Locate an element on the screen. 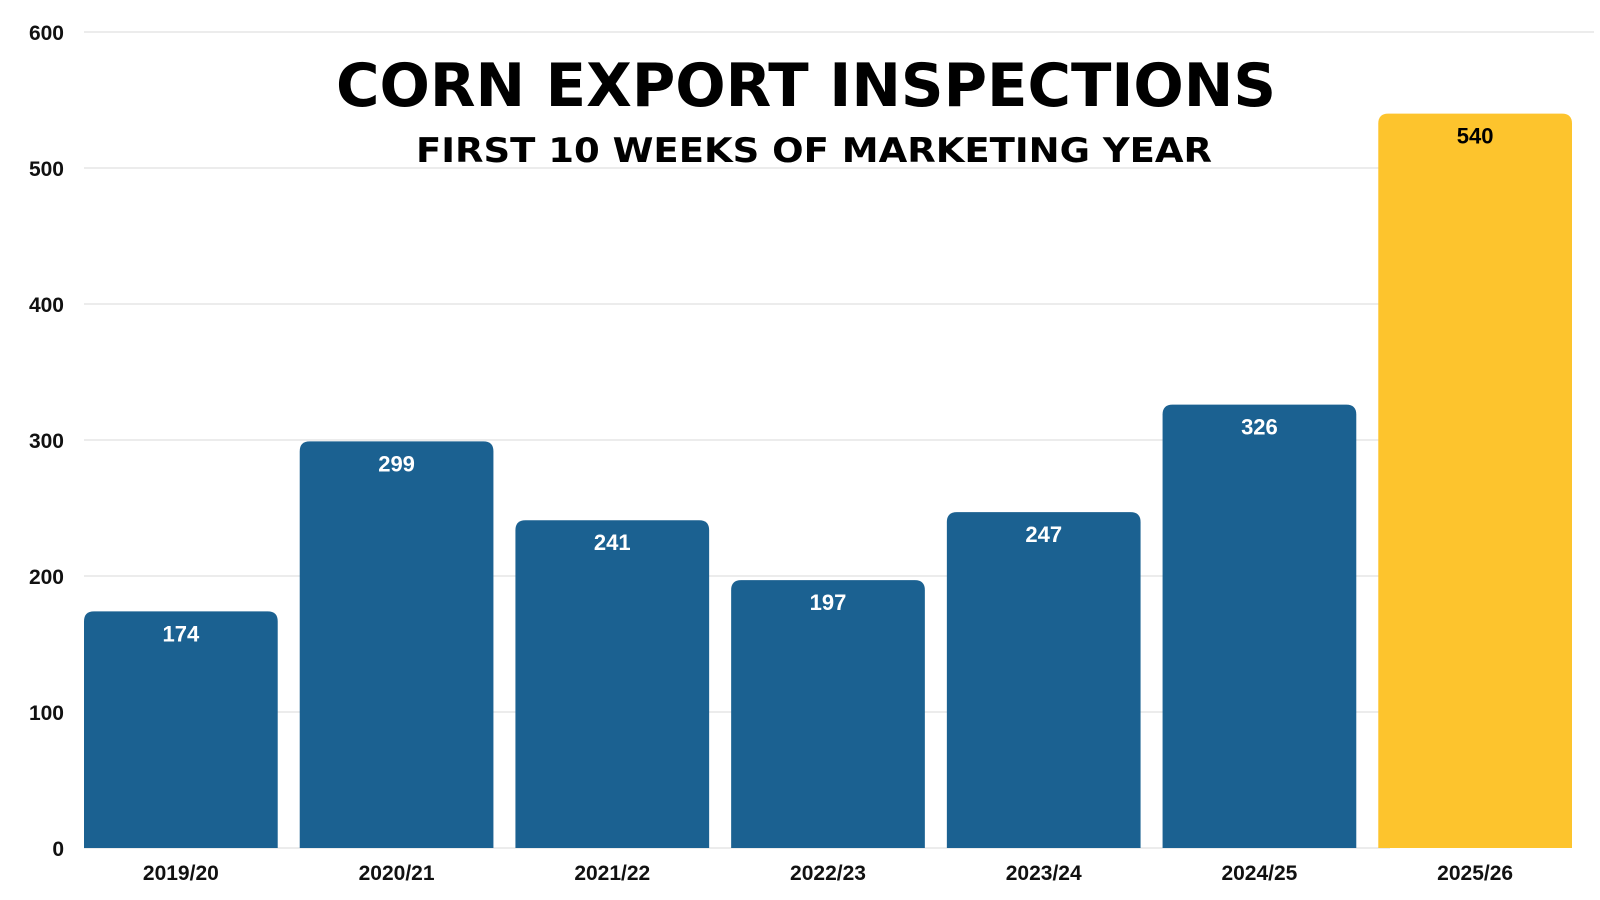  y-axis-ticks: 0 100 200 300 400 500 600 is located at coordinates (46, 441).